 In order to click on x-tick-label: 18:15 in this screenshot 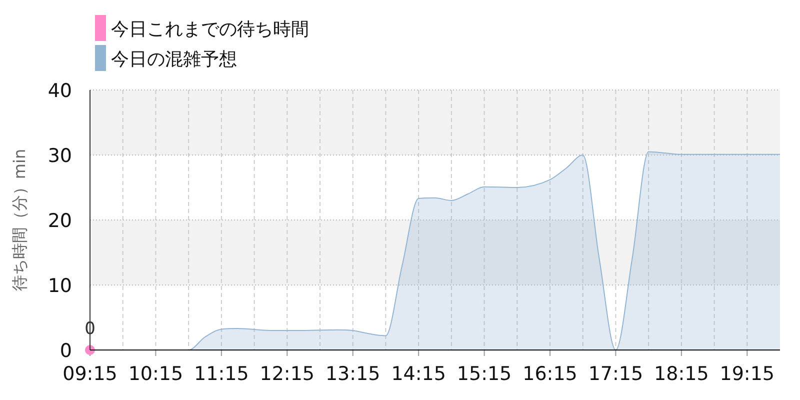, I will do `click(681, 374)`.